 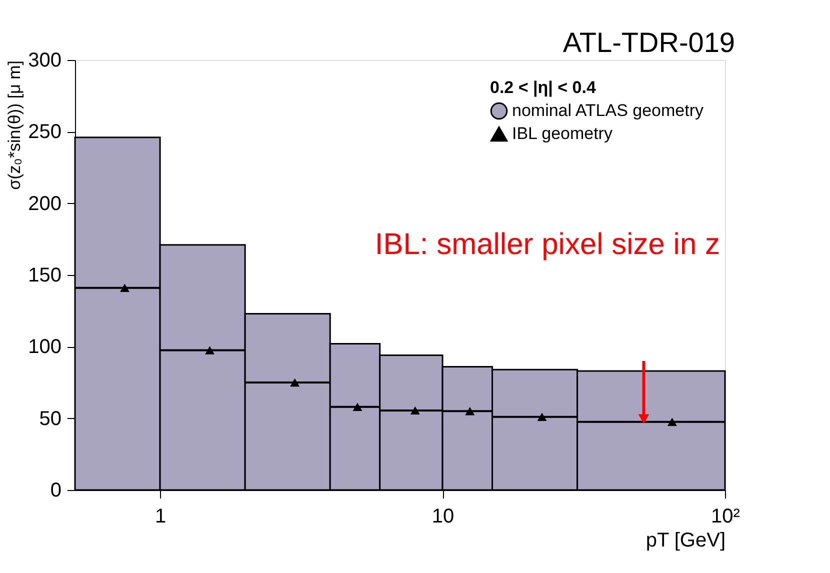 What do you see at coordinates (45, 347) in the screenshot?
I see `y-tick-label: 100` at bounding box center [45, 347].